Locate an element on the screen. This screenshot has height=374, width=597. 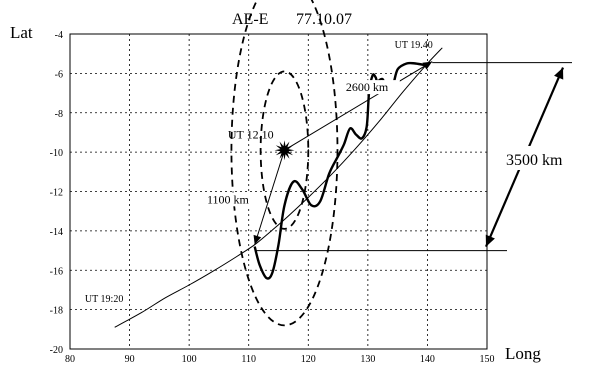
source-star-marker is located at coordinates (284, 150).